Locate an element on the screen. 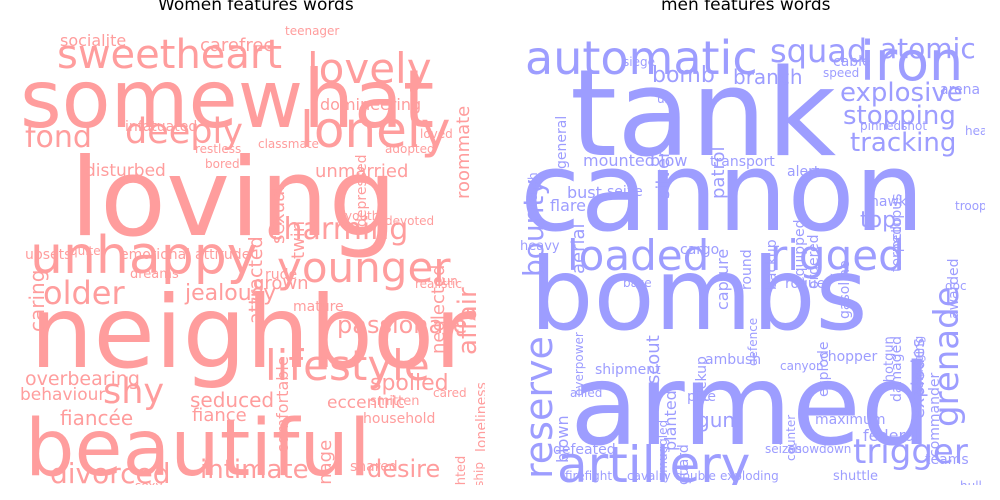 This screenshot has height=500, width=1000. men-word: federal is located at coordinates (891, 435).